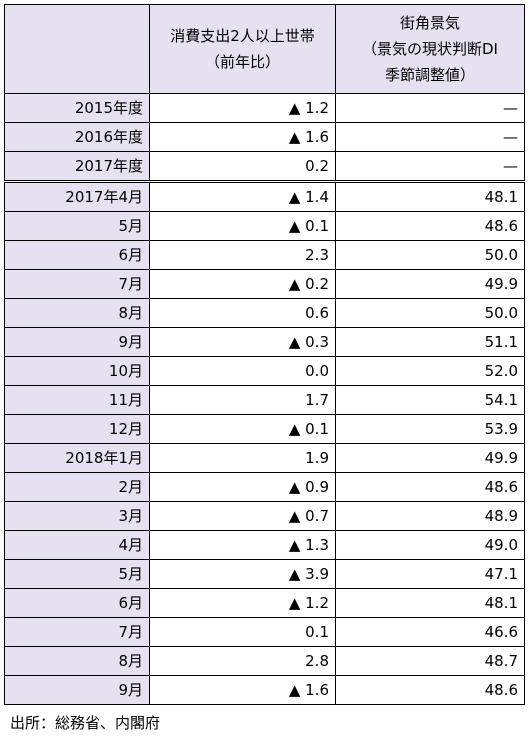 The image size is (530, 738). I want to click on consumption-value: ▲ 0.2, so click(242, 284).